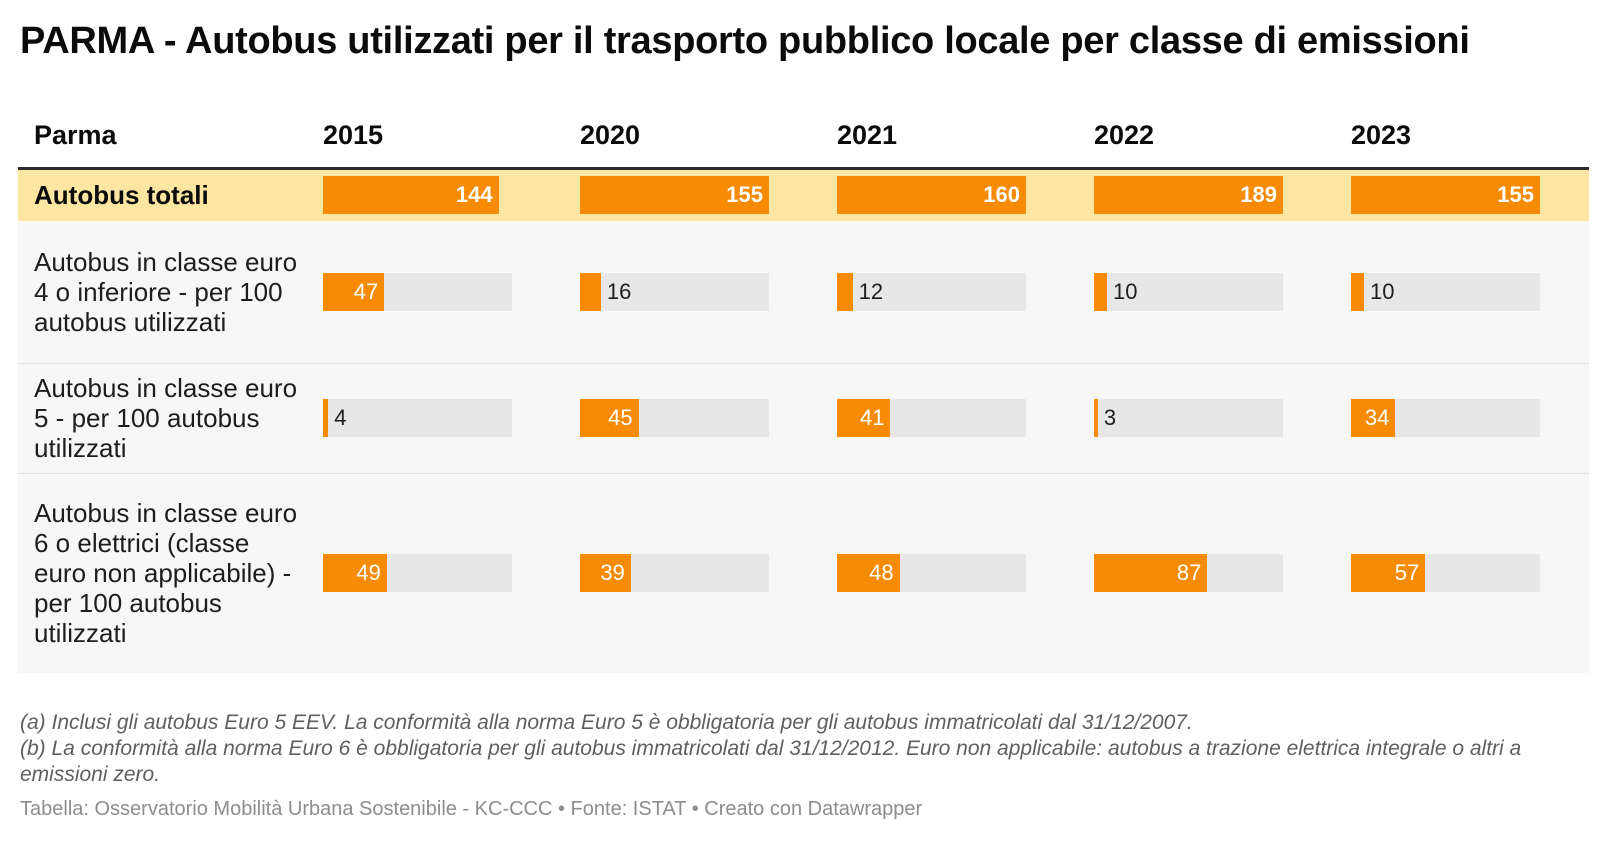 The width and height of the screenshot is (1600, 859). I want to click on bar-cell: 144, so click(432, 194).